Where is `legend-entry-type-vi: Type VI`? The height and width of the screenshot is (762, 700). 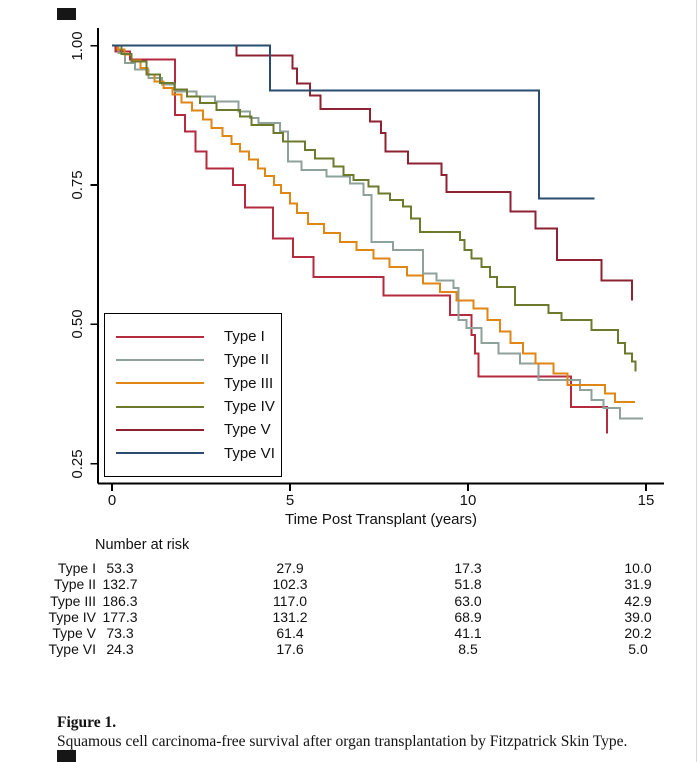 legend-entry-type-vi: Type VI is located at coordinates (193, 453).